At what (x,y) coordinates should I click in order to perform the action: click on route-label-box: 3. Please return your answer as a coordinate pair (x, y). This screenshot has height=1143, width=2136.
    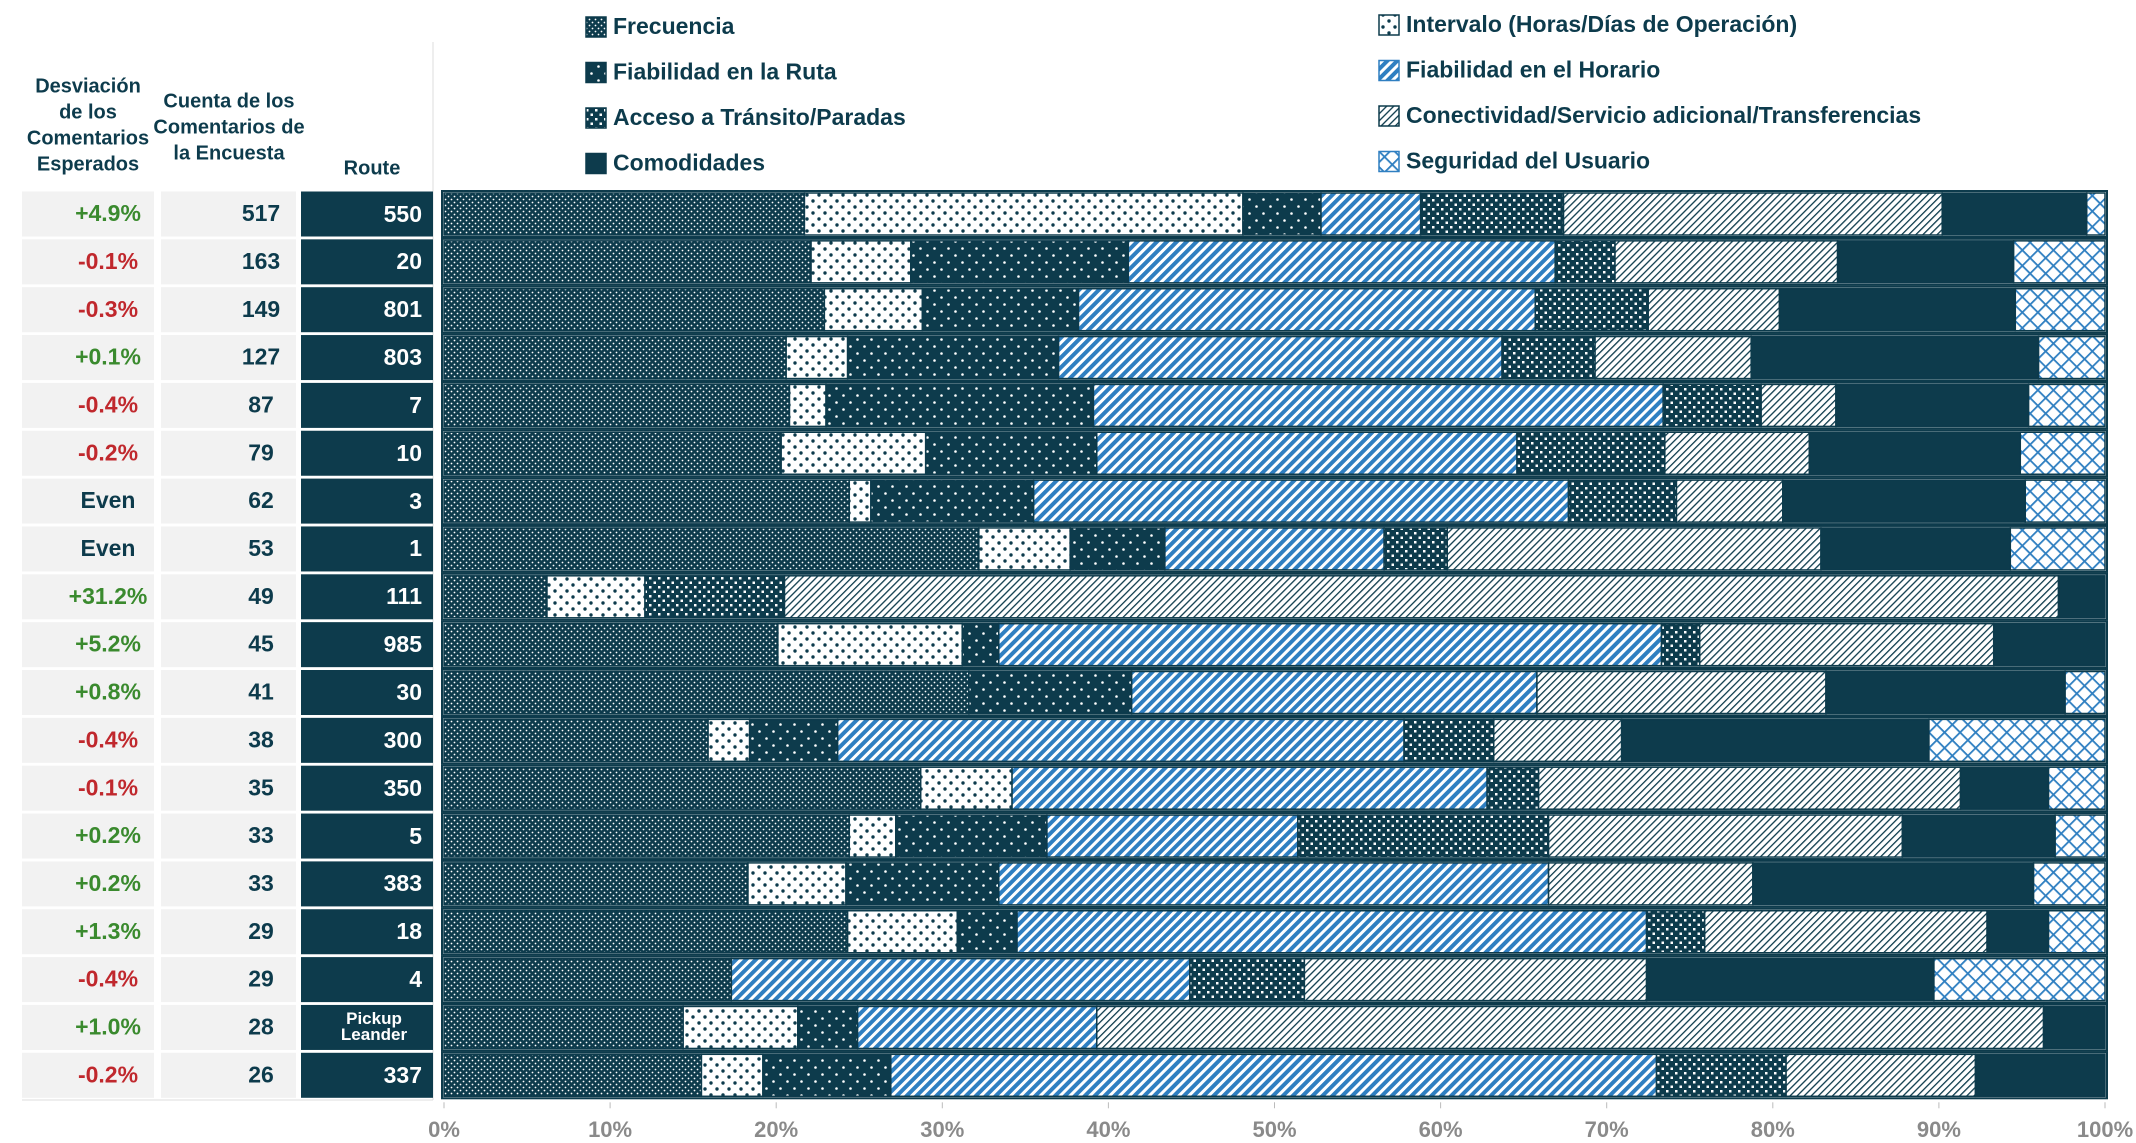
    Looking at the image, I should click on (415, 500).